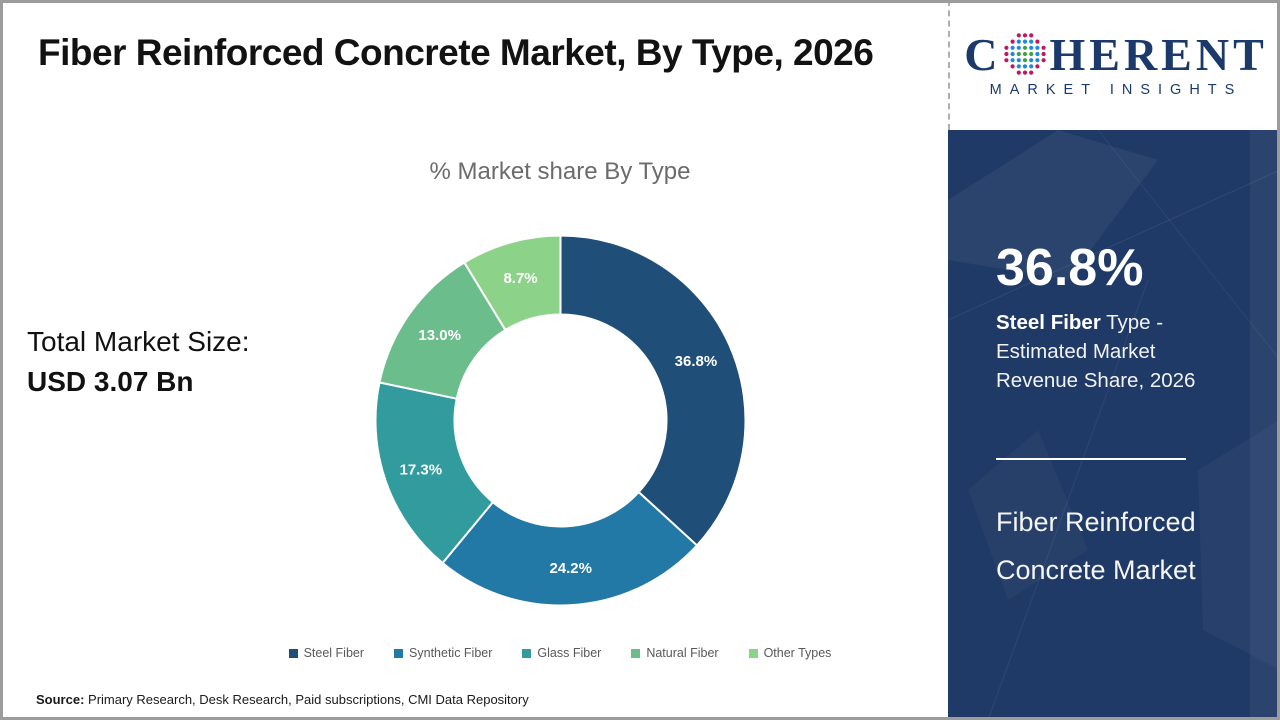 This screenshot has width=1280, height=720. I want to click on brand-logo: C HERENT MARKET INSIGHTS, so click(1114, 65).